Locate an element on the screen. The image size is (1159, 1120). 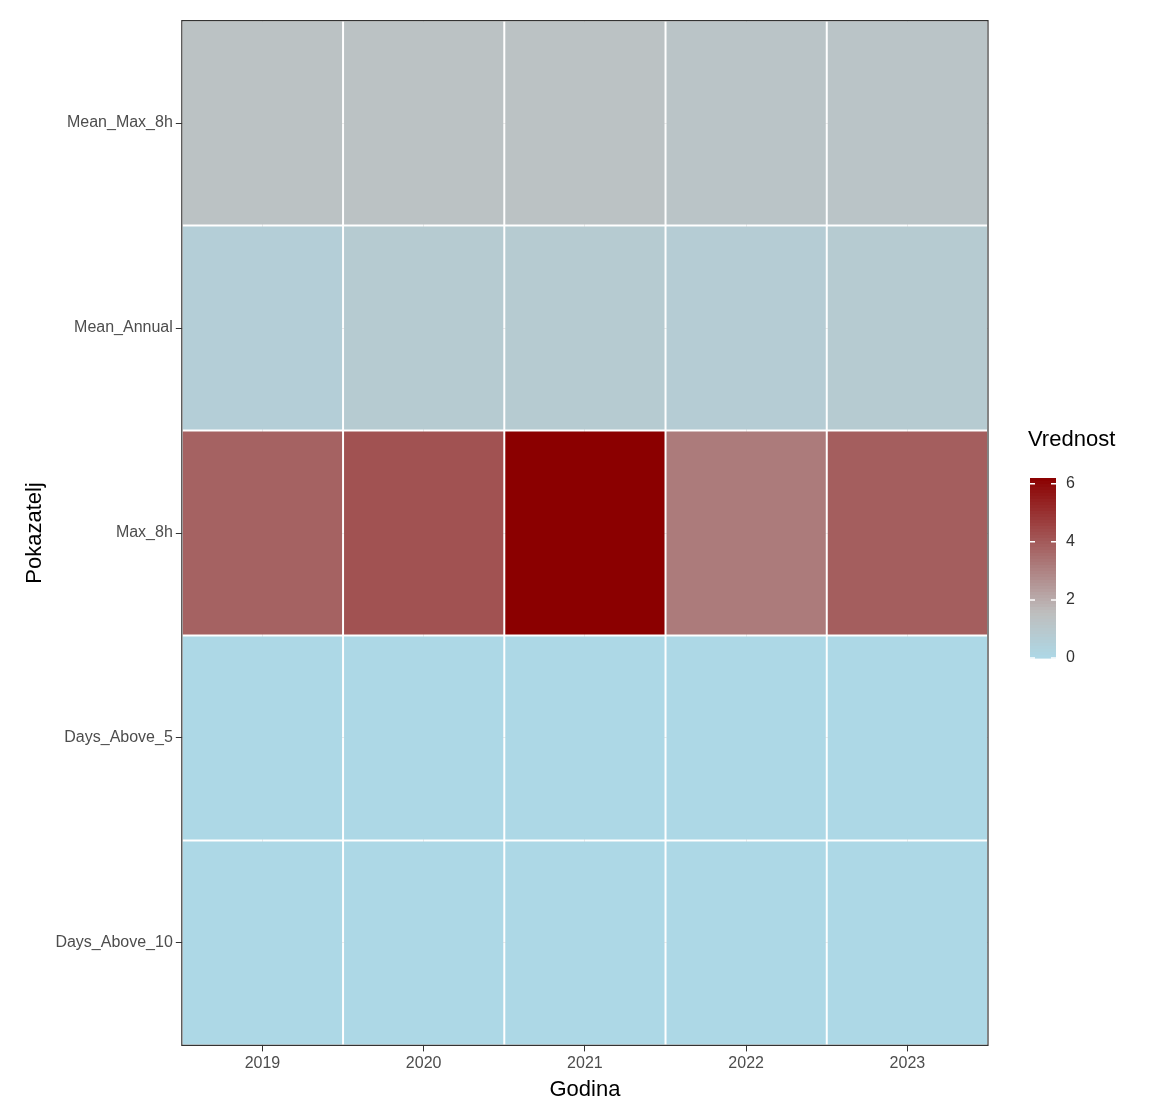
x-tick-label: 2022 is located at coordinates (746, 1063).